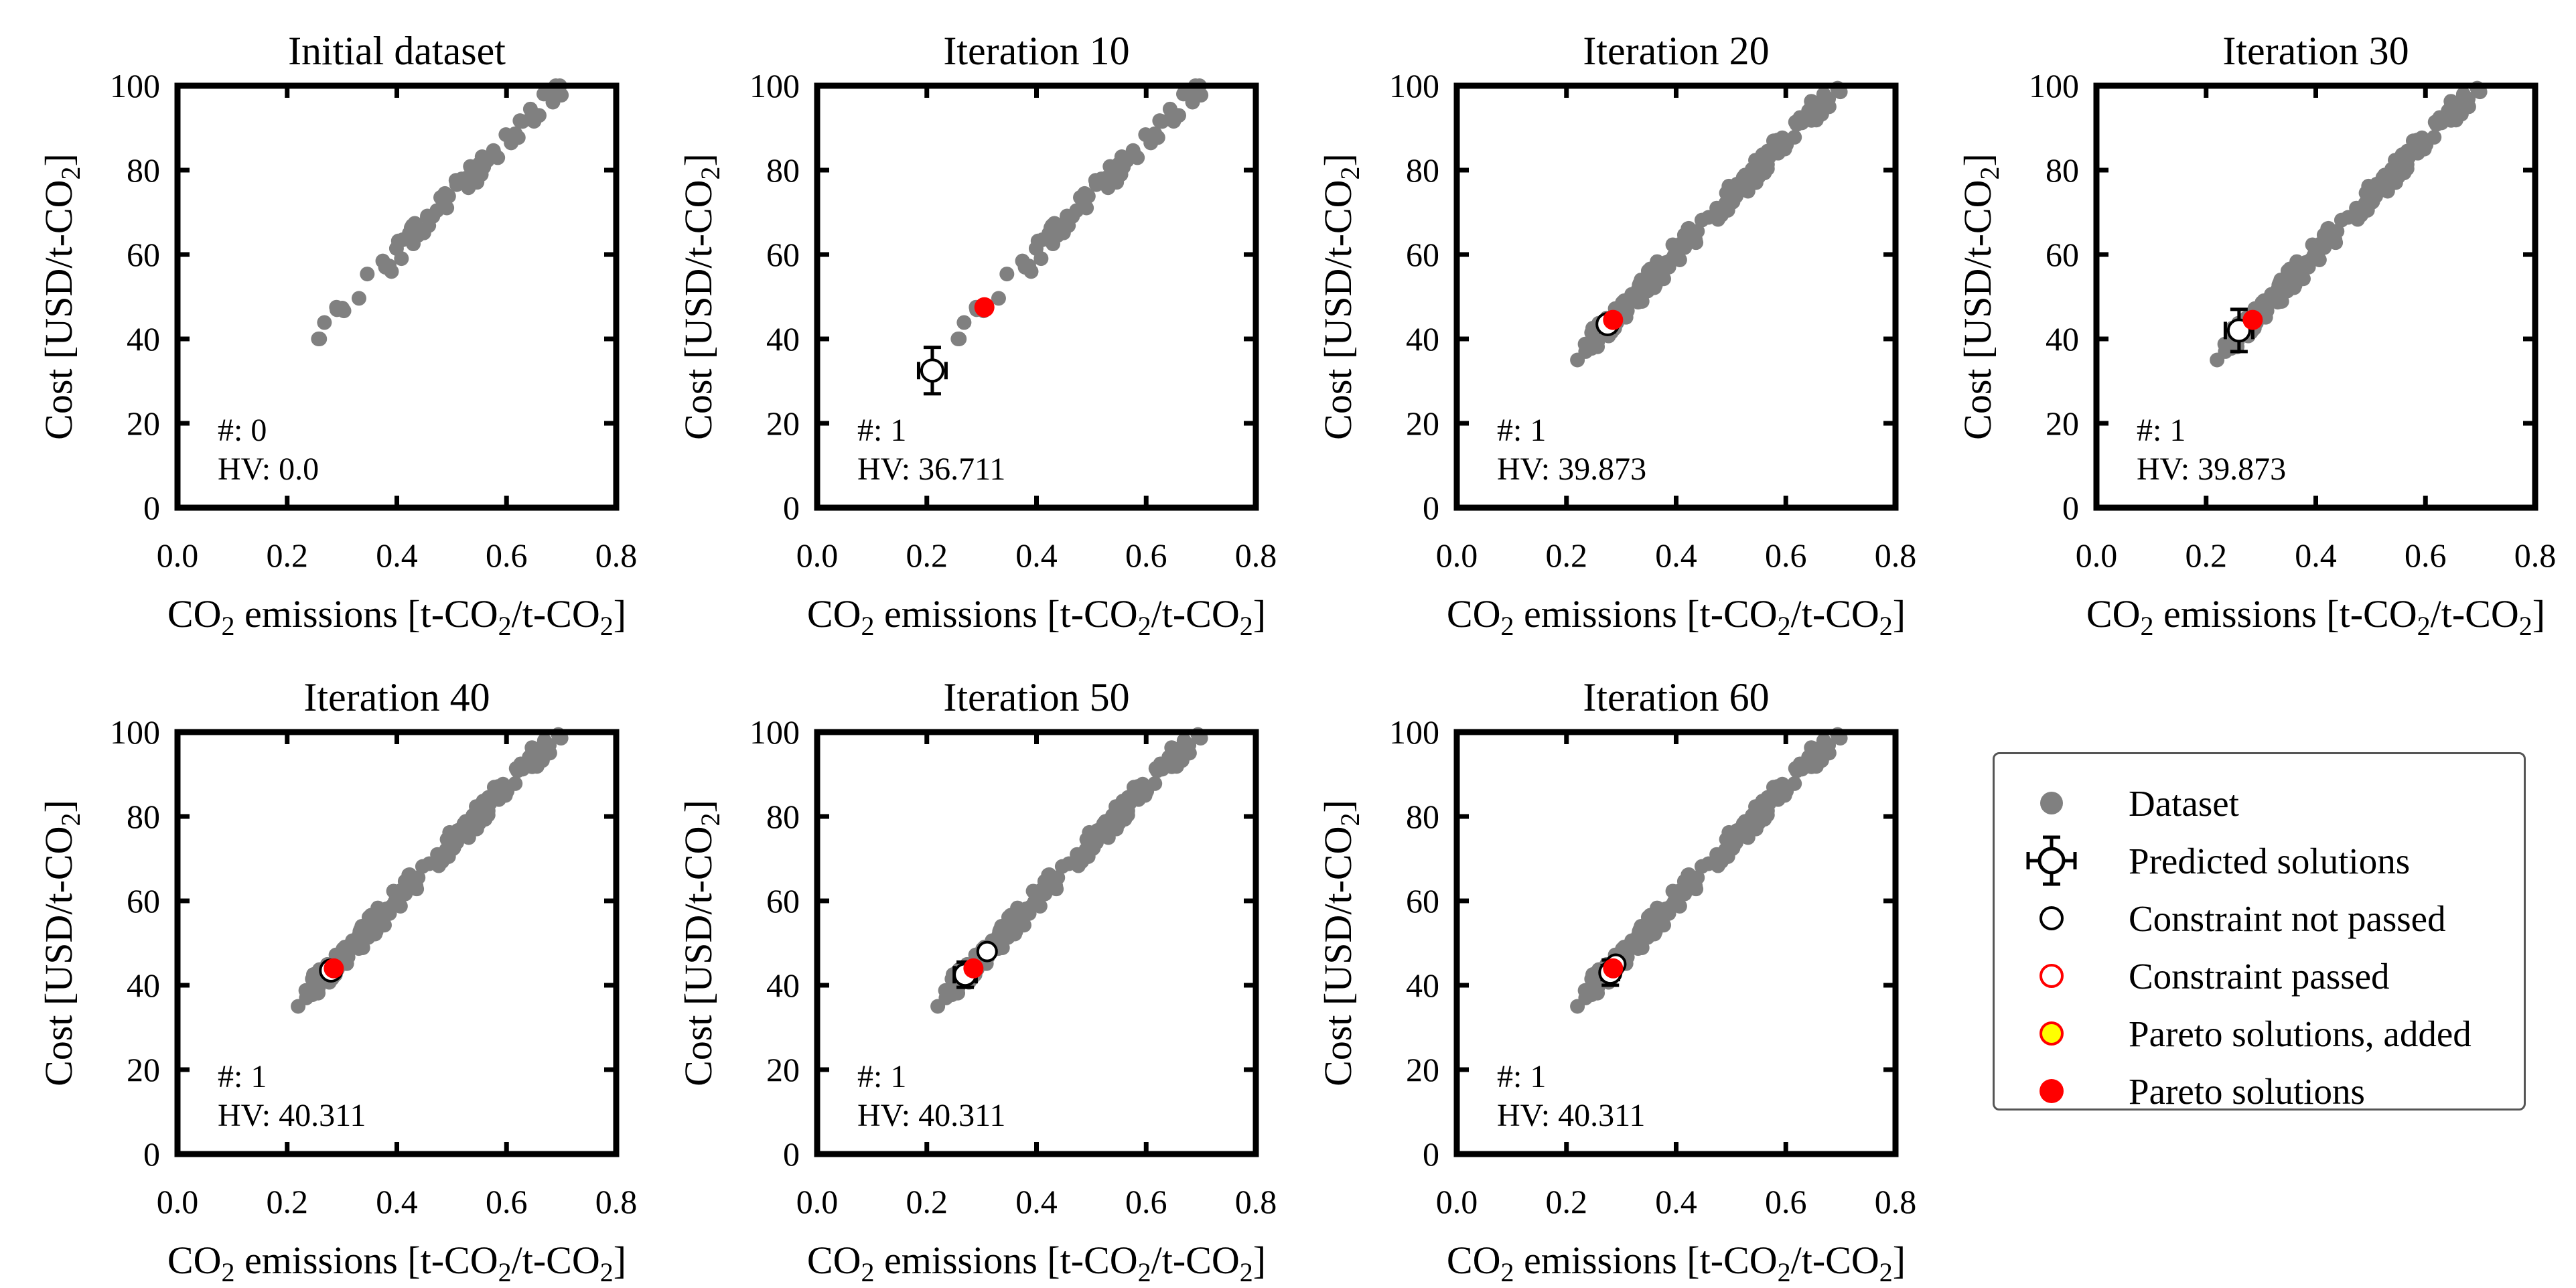 This screenshot has width=2576, height=1288. I want to click on y-axis-label-subscript: 2, so click(71, 820).